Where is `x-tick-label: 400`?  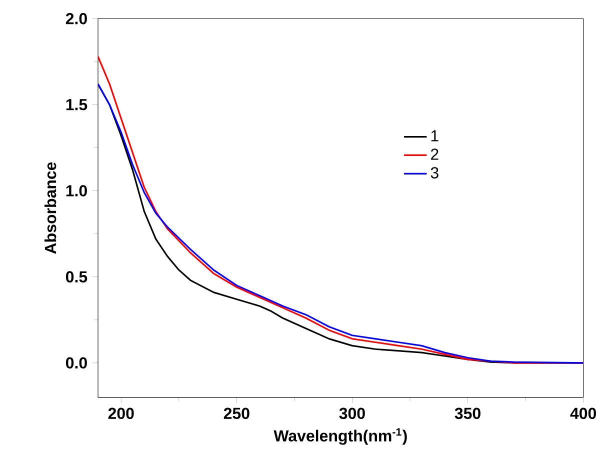 x-tick-label: 400 is located at coordinates (583, 414).